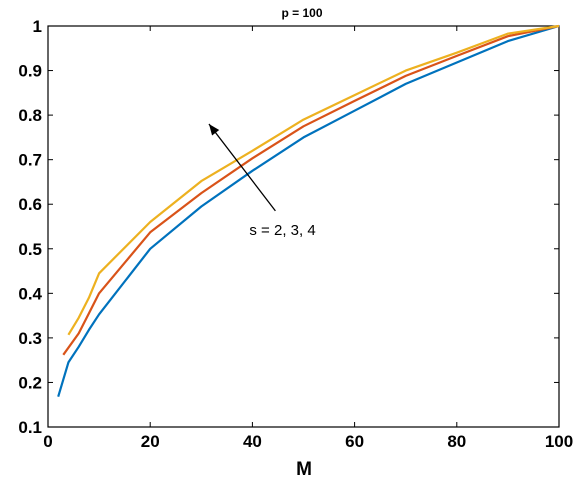 The image size is (582, 485). Describe the element at coordinates (301, 13) in the screenshot. I see `chart-title: p = 100` at that location.